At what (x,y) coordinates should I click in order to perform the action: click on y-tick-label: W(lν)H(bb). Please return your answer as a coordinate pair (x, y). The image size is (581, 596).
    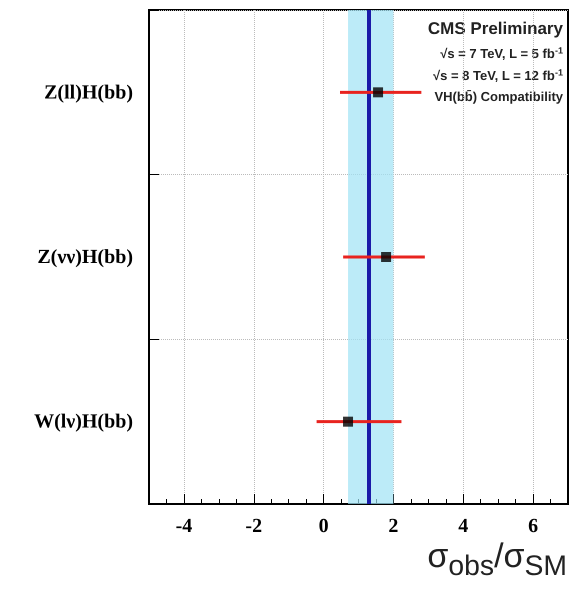
    Looking at the image, I should click on (83, 421).